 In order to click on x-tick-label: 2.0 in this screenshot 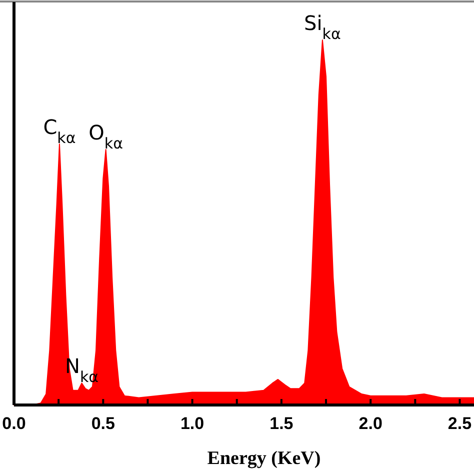, I will do `click(370, 423)`.